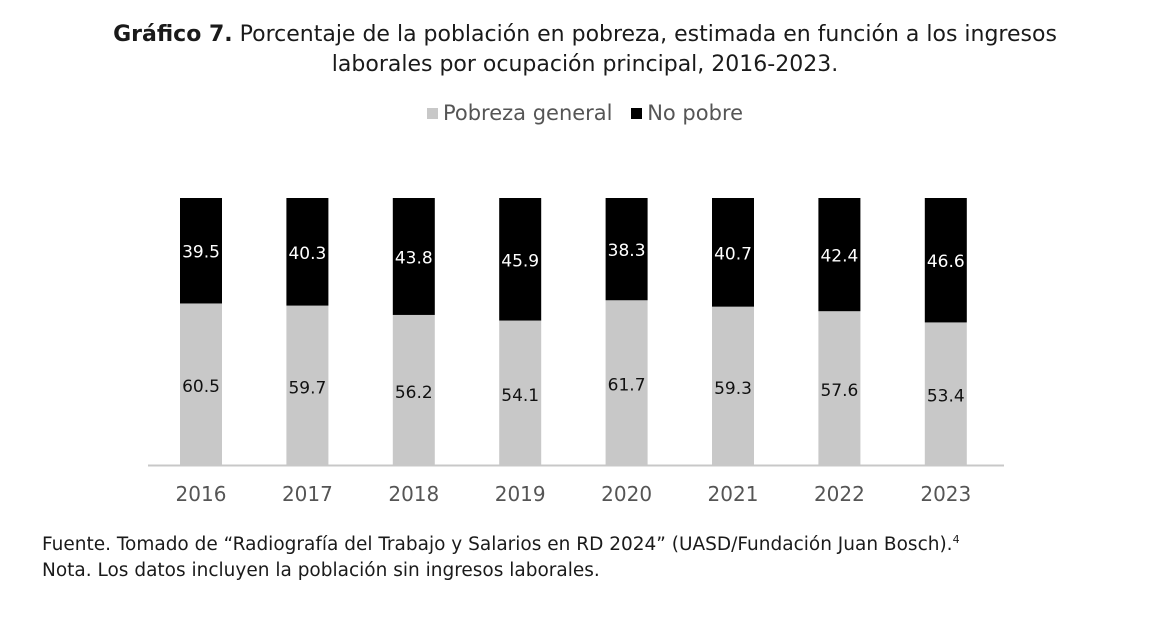 The image size is (1170, 621). What do you see at coordinates (520, 494) in the screenshot?
I see `x-tick-label-2019: 2019` at bounding box center [520, 494].